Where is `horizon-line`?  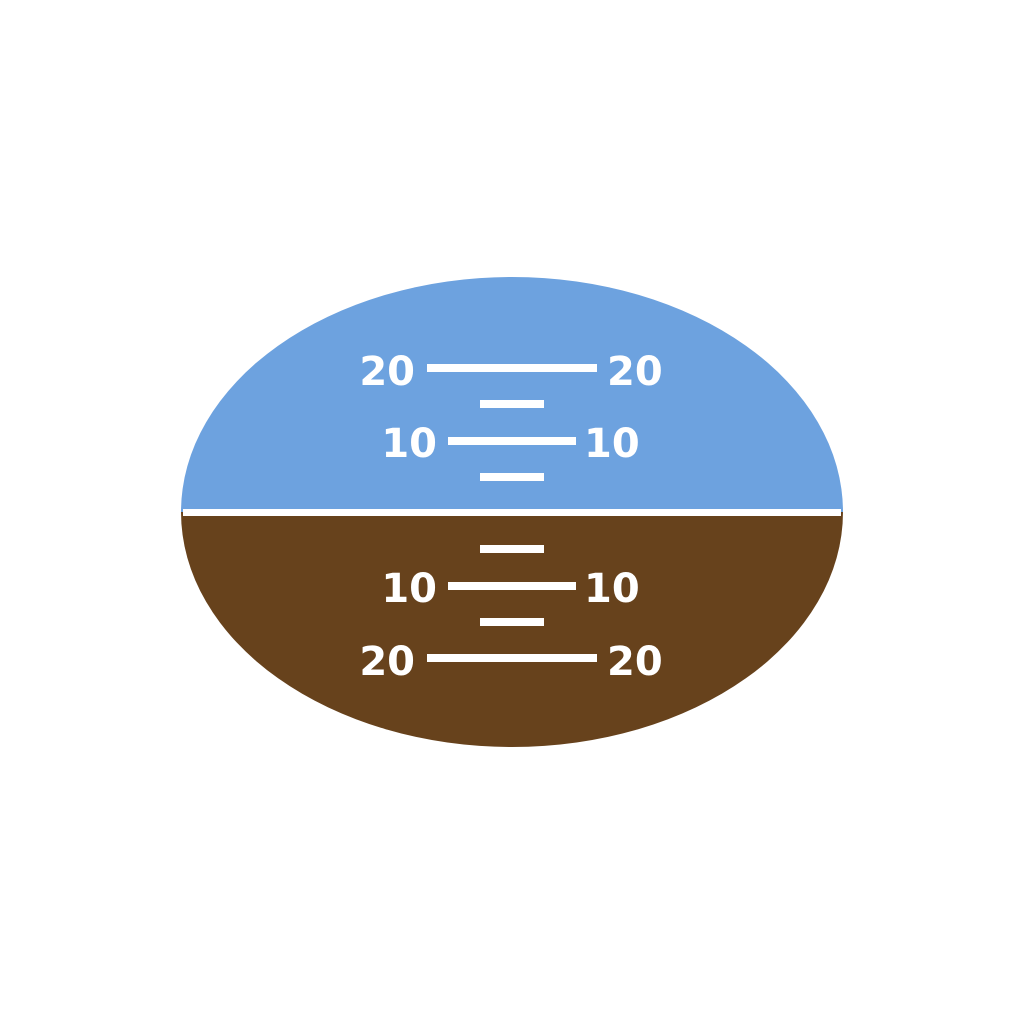
horizon-line is located at coordinates (512, 512).